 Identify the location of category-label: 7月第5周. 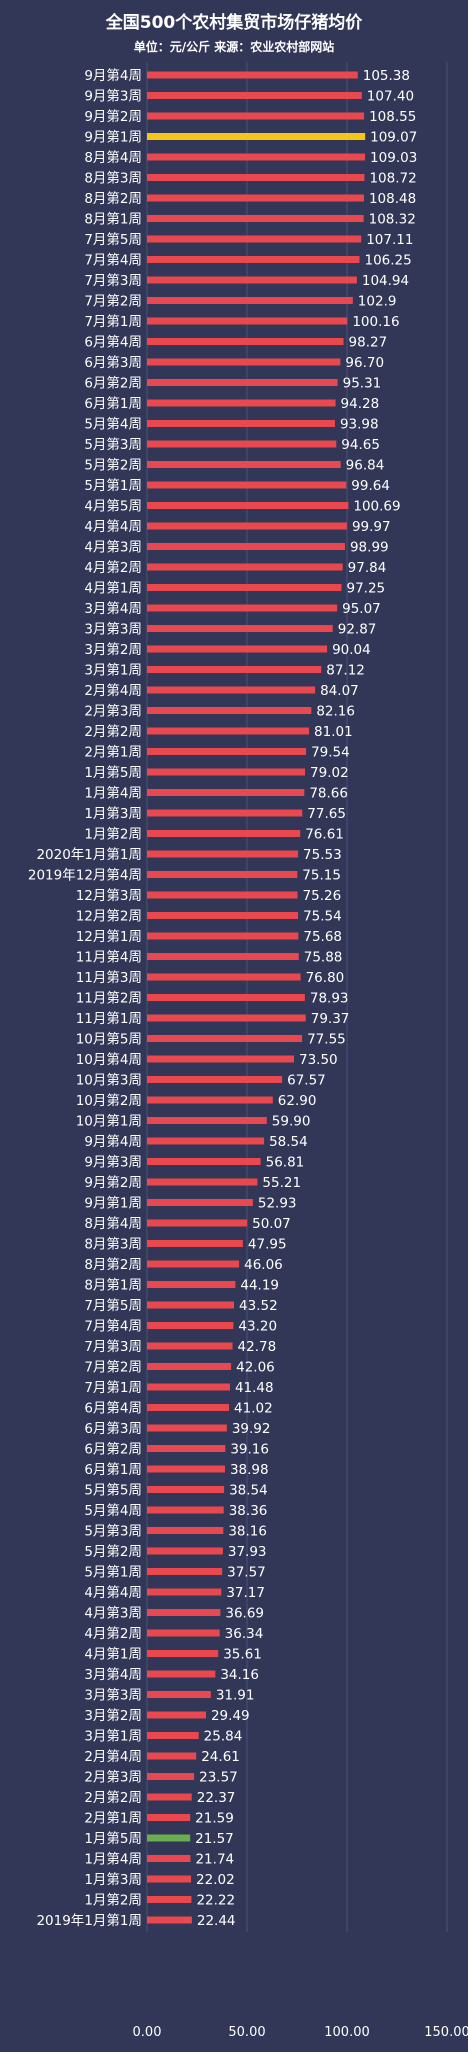
(113, 239).